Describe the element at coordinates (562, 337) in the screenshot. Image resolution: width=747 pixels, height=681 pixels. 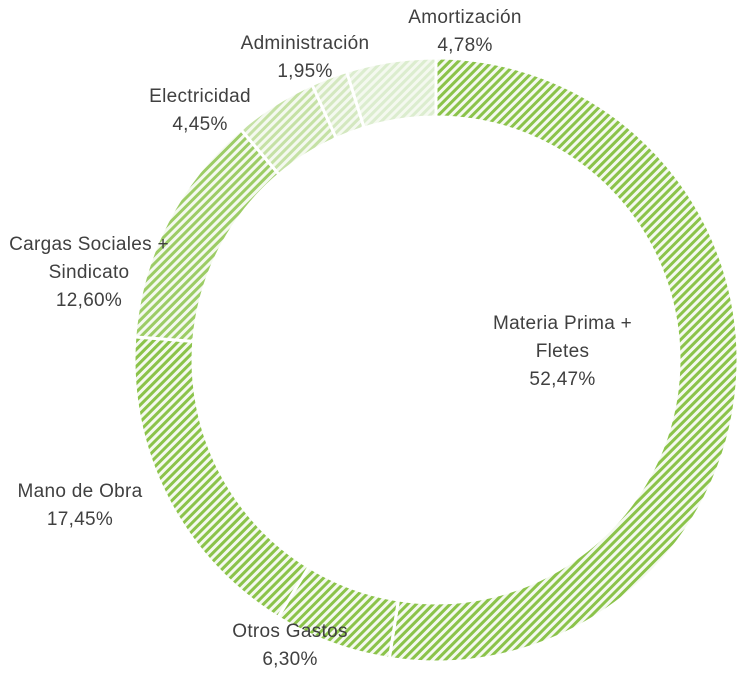
I see `category-label: Materia Prima + Fletes` at that location.